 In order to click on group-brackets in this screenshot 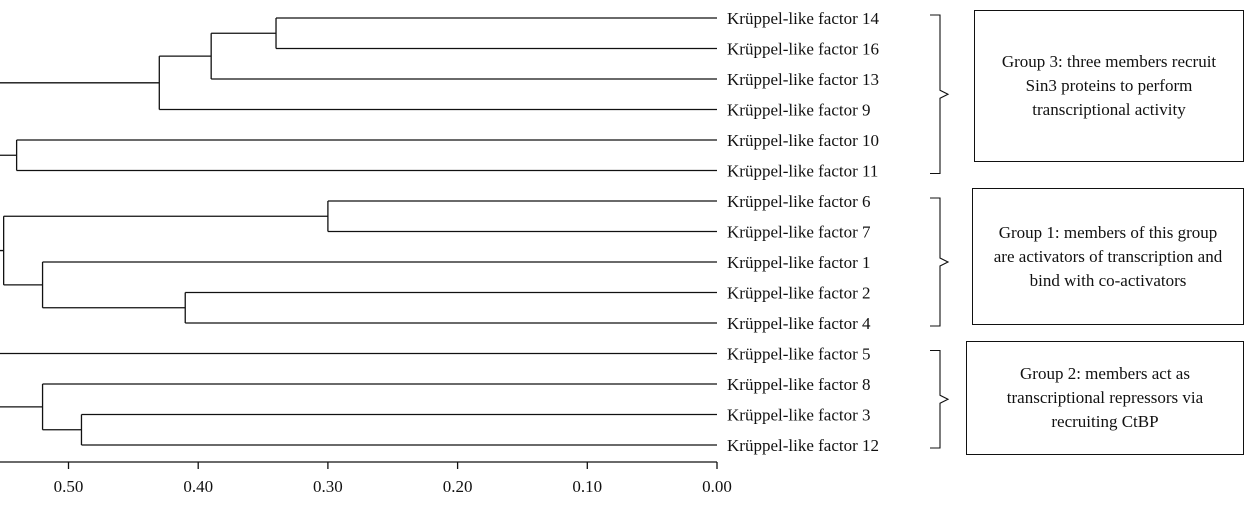, I will do `click(940, 231)`.